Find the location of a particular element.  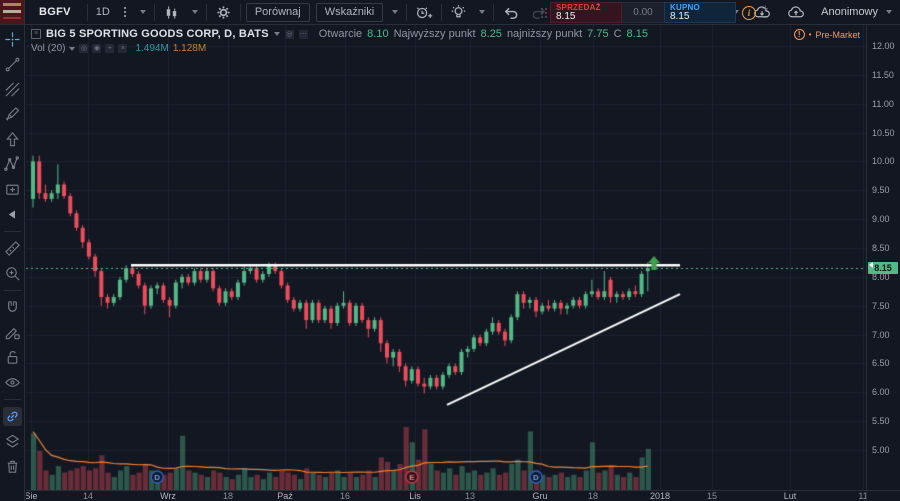

symbol-input: BGFV is located at coordinates (55, 12).